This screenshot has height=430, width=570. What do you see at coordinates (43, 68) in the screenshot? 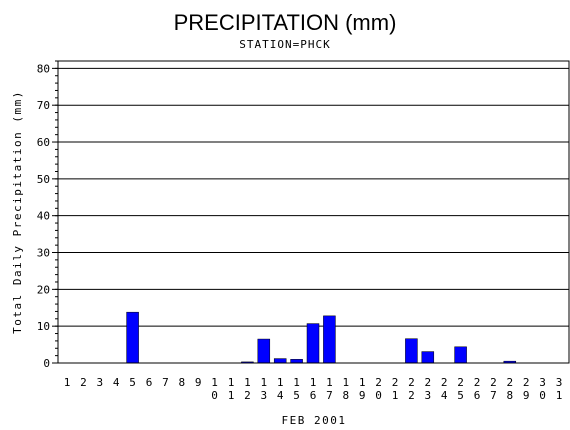
I see `y-tick-label: 80` at bounding box center [43, 68].